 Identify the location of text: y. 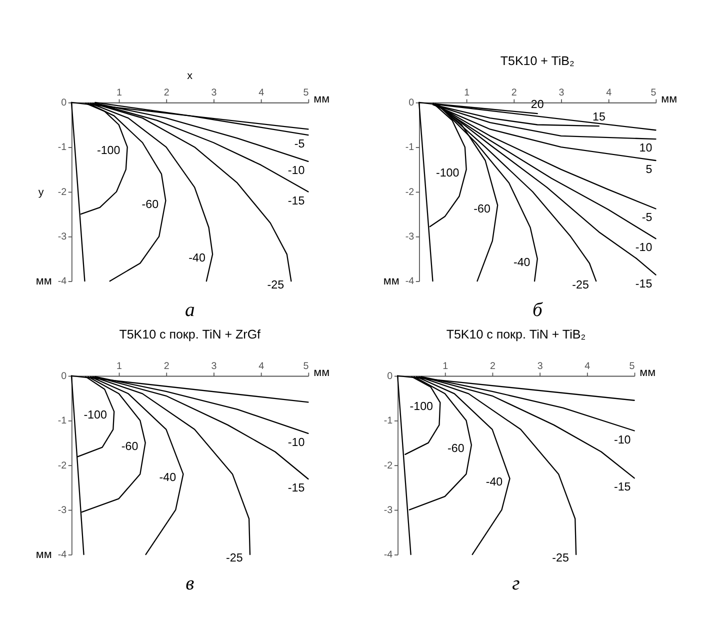
(41, 192).